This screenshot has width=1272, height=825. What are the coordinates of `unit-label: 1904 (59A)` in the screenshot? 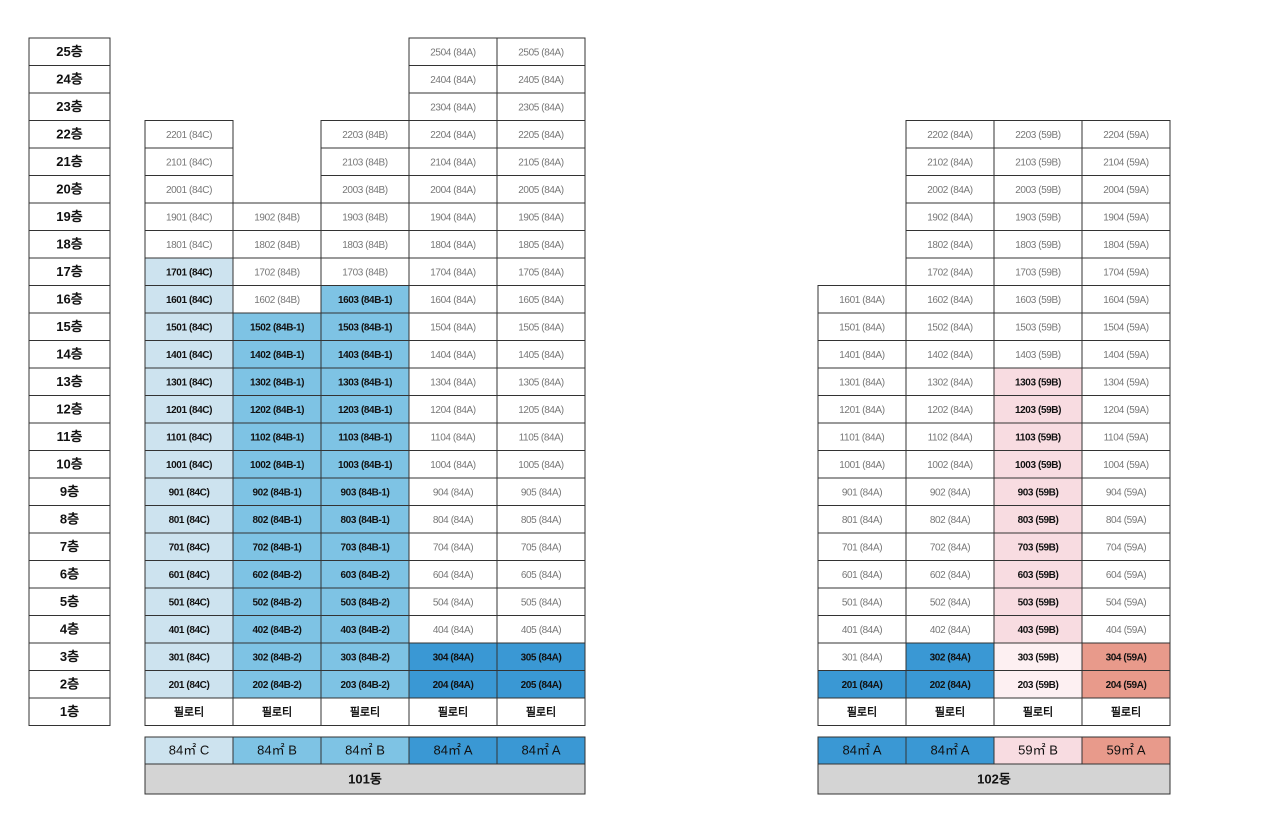 It's located at (1126, 217).